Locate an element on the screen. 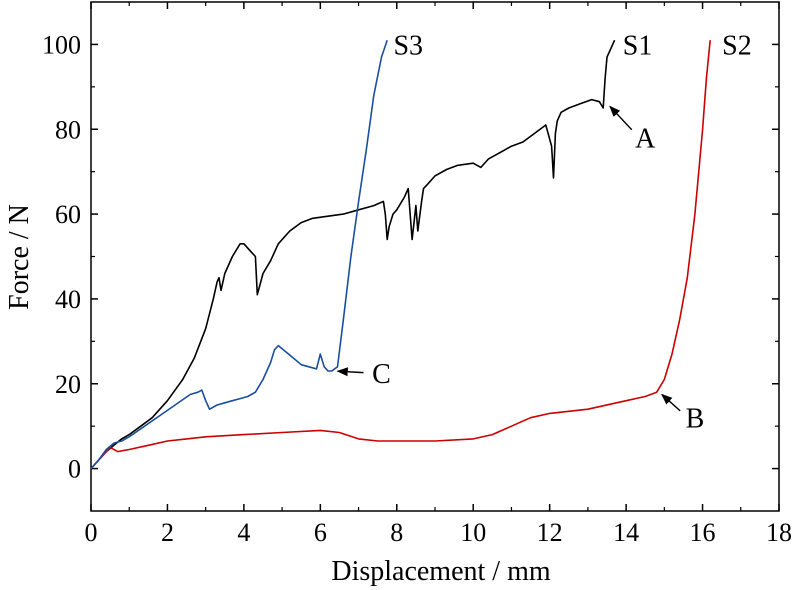 This screenshot has width=800, height=590. annotation-arrow-b is located at coordinates (671, 402).